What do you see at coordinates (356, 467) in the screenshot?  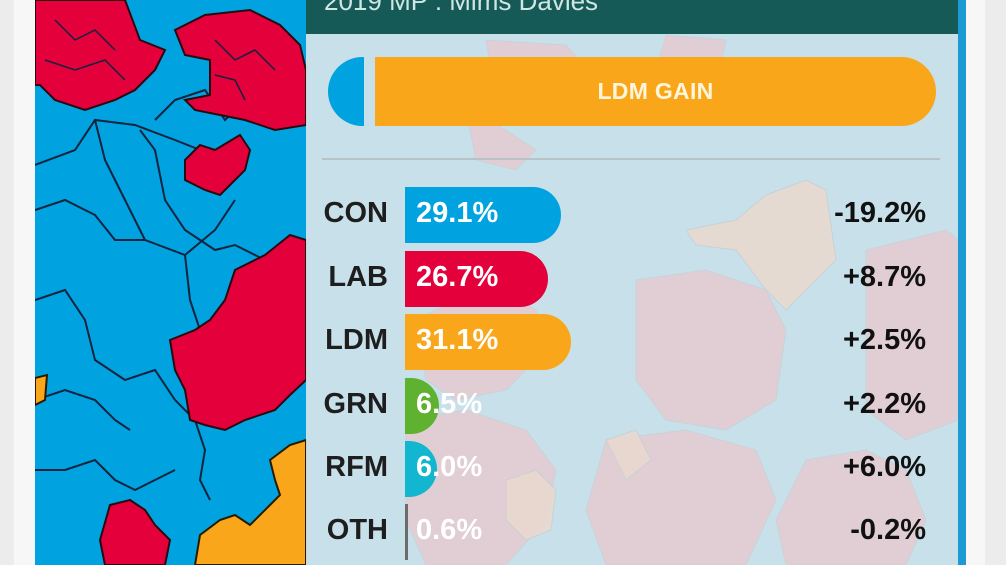 I see `party-name: RFM` at bounding box center [356, 467].